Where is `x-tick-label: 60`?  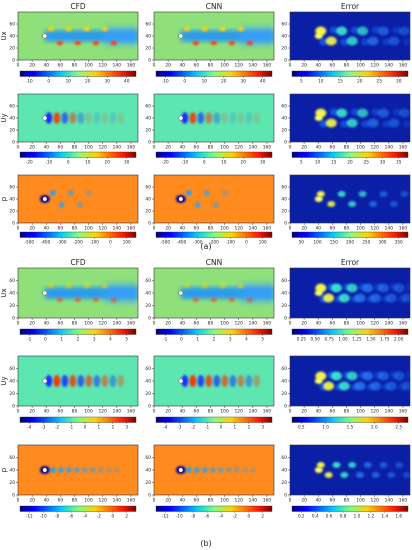 x-tick-label: 60 is located at coordinates (197, 501).